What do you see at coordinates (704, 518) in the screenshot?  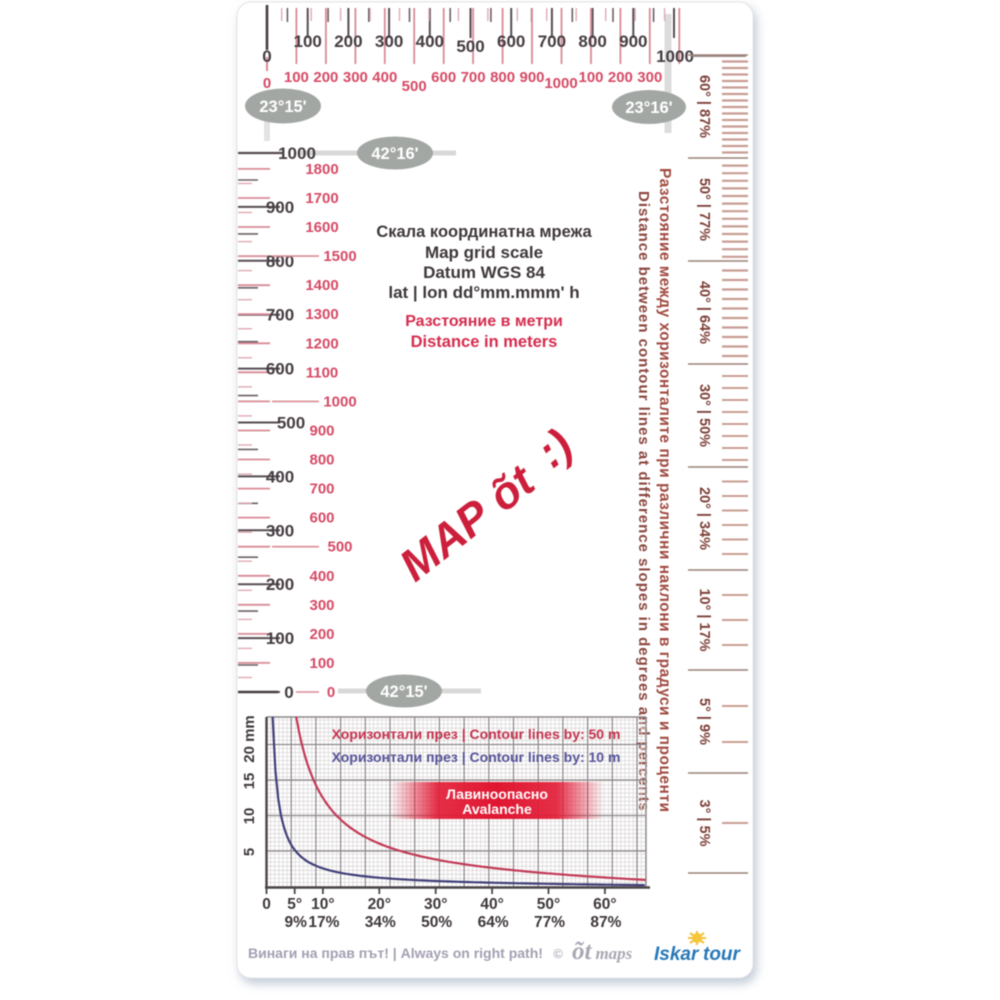 I see `svg-text: 20° | 34%` at bounding box center [704, 518].